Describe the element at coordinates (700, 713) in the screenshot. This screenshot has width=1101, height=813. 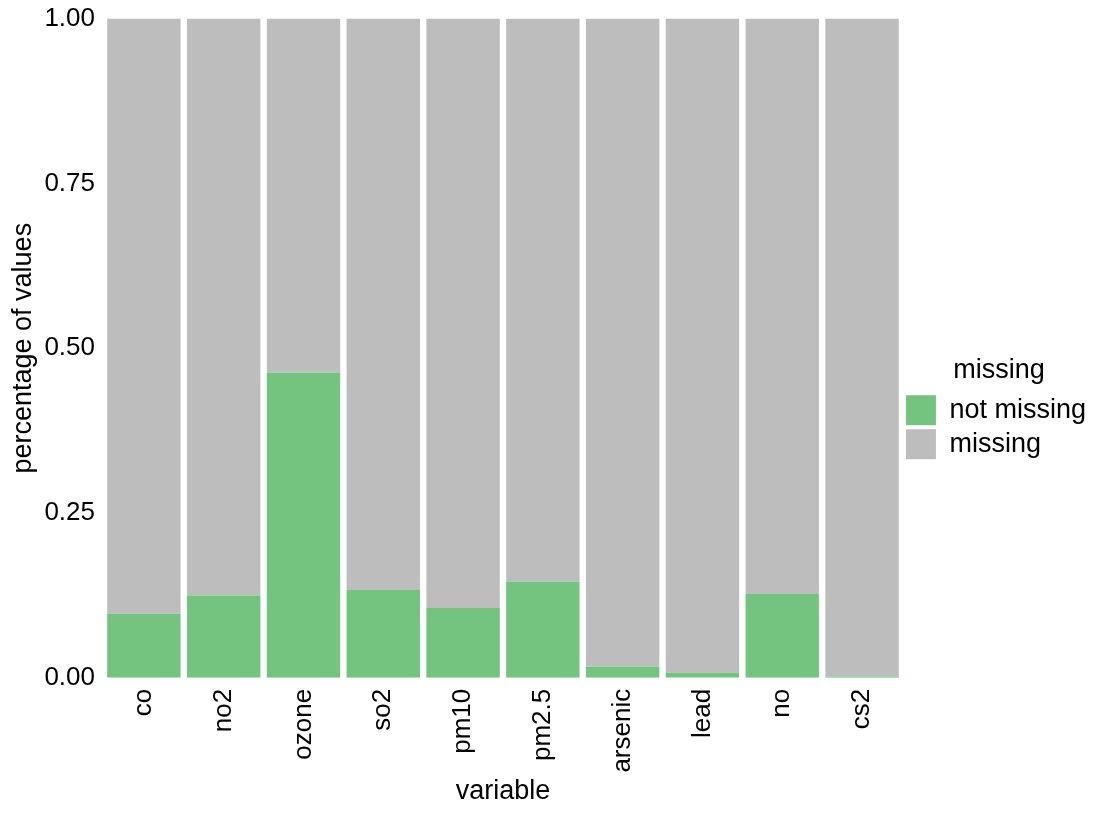
I see `x-tick-label: lead` at that location.